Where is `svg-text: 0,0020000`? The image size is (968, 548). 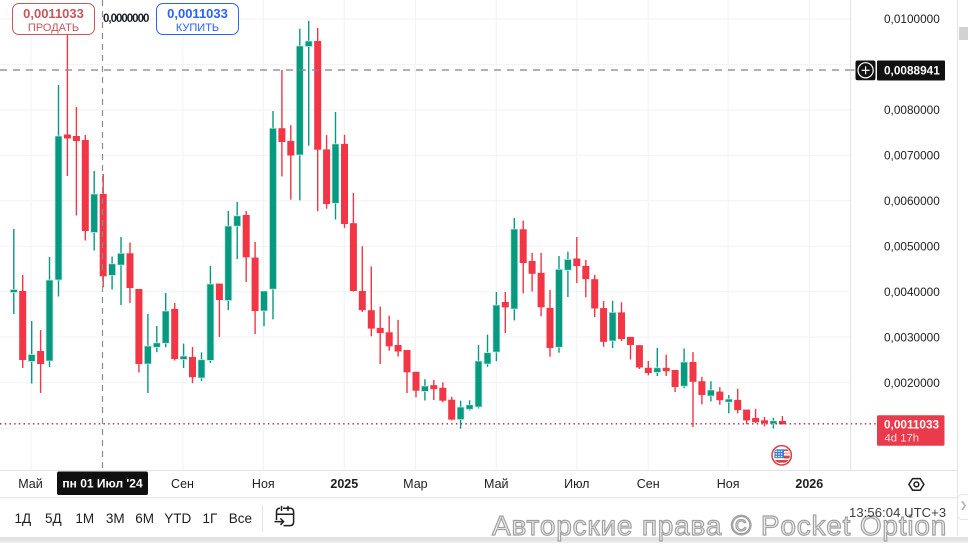
svg-text: 0,0020000 is located at coordinates (912, 383).